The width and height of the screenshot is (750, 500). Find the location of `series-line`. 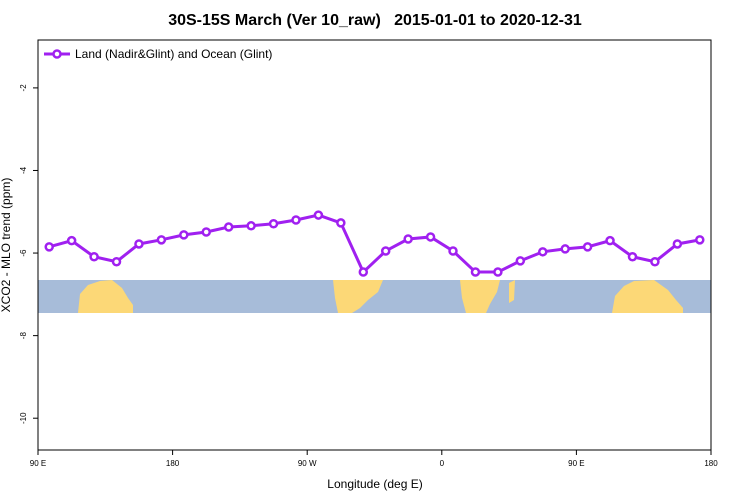

series-line is located at coordinates (374, 244).